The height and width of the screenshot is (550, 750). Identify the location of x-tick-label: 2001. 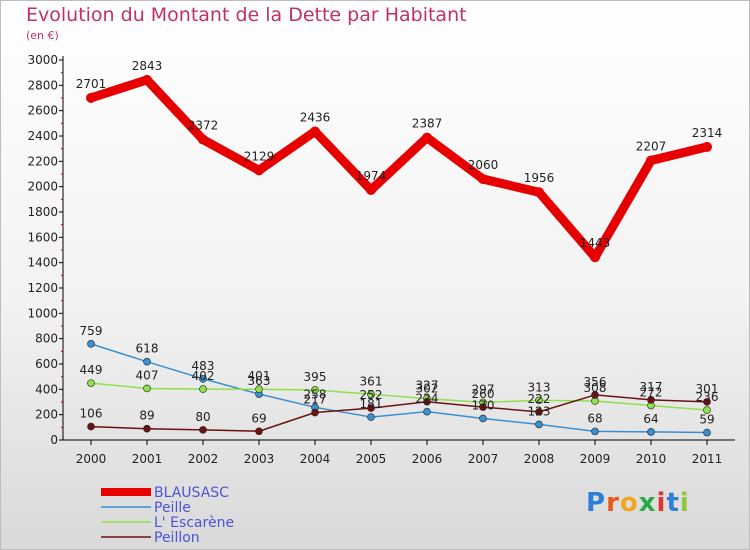
(147, 459).